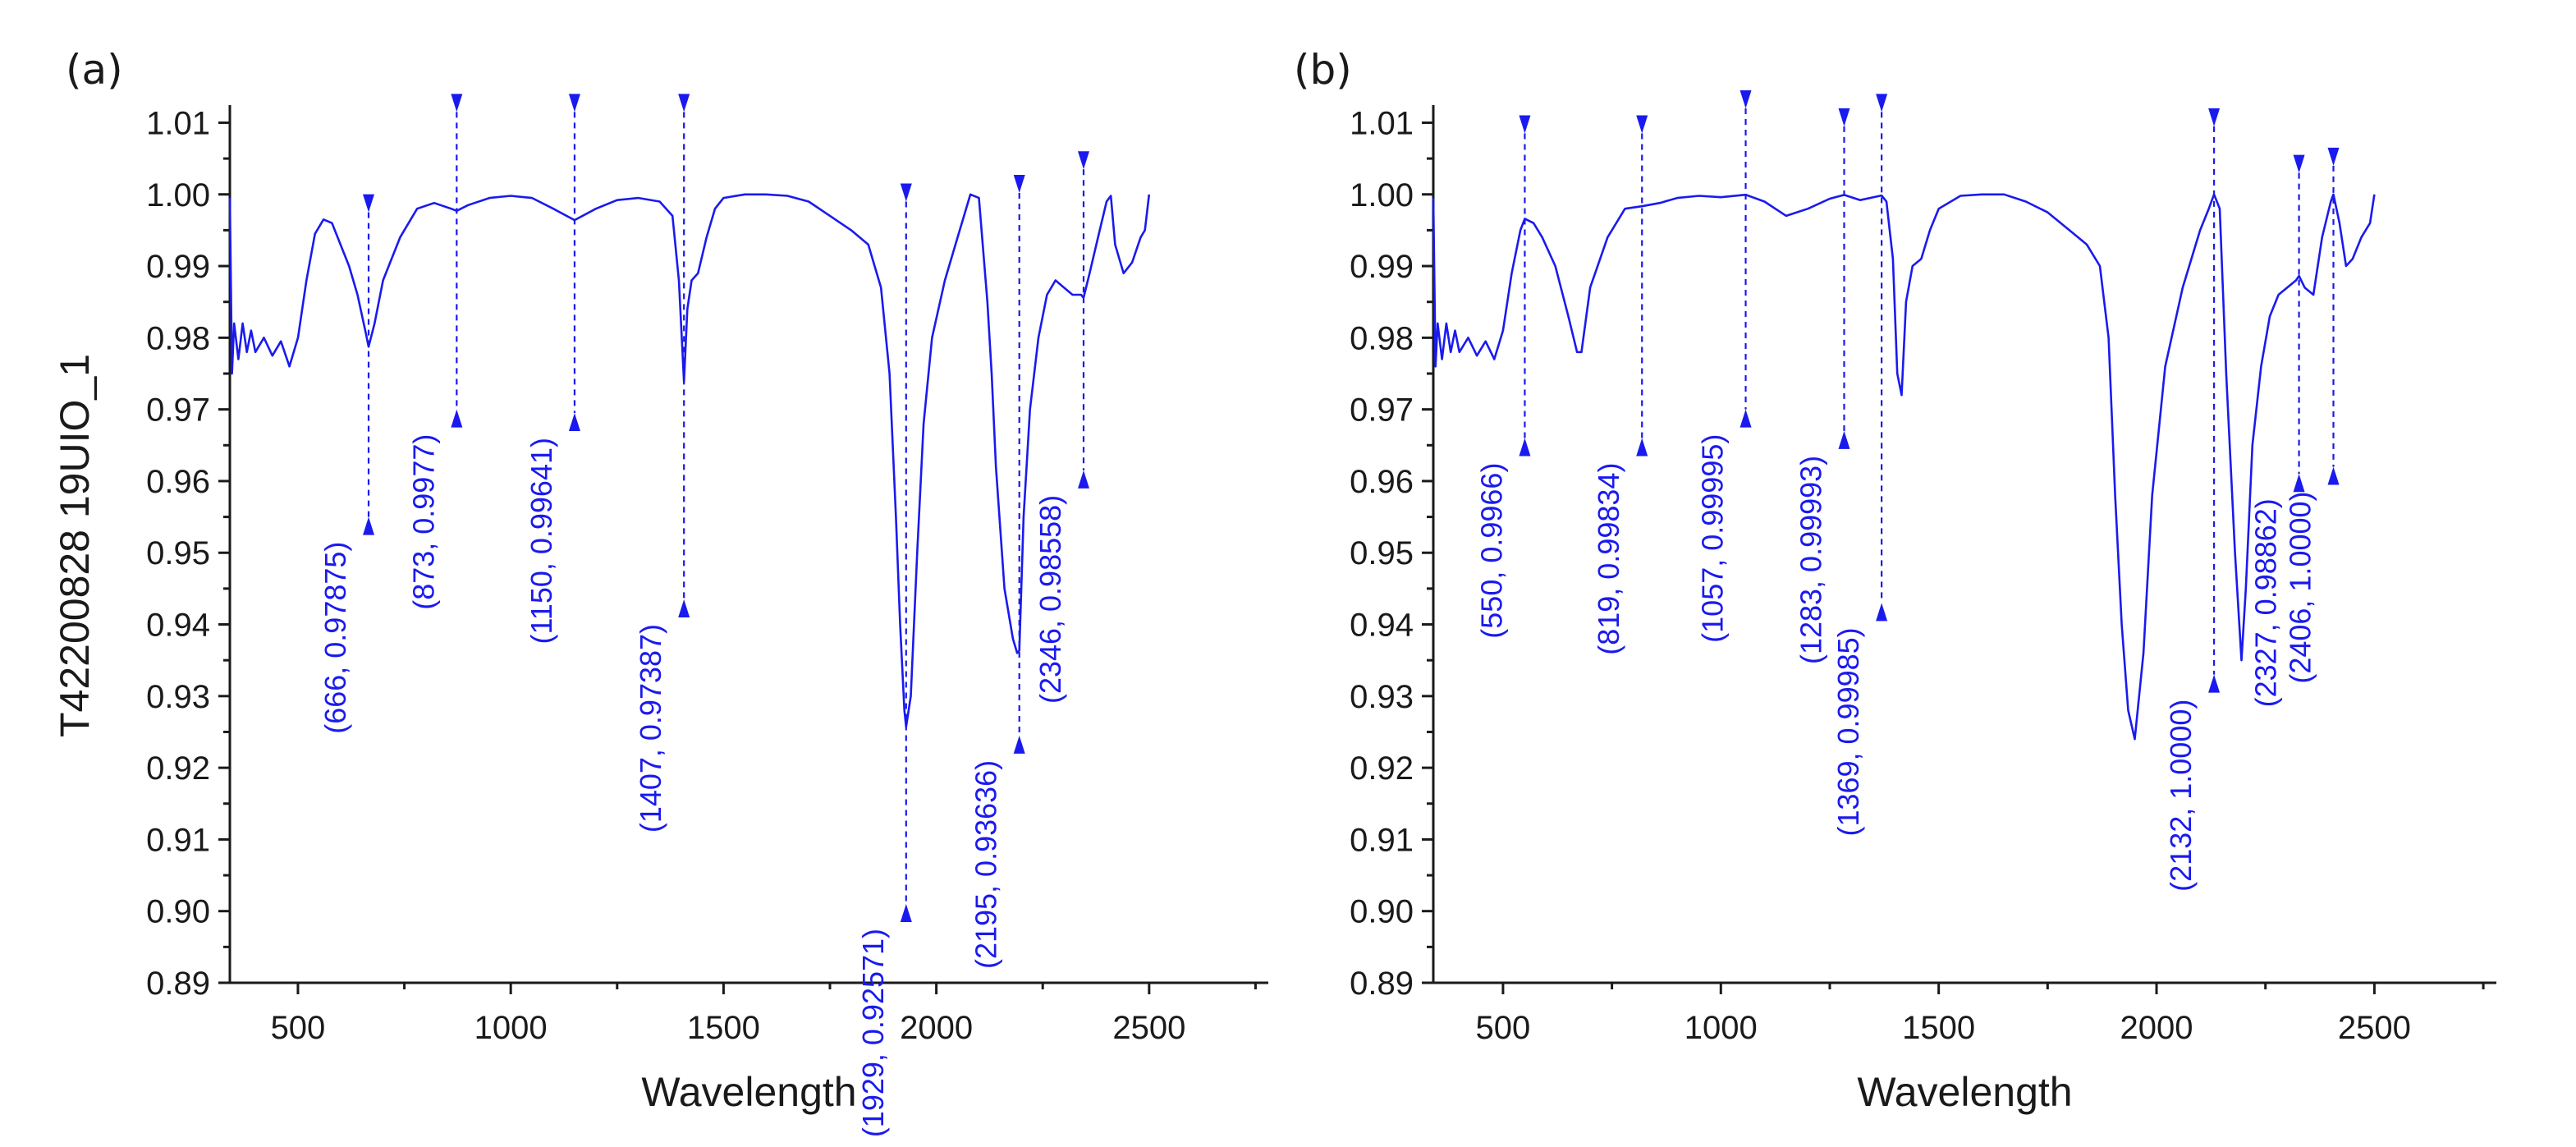 The height and width of the screenshot is (1147, 2576). What do you see at coordinates (95, 70) in the screenshot?
I see `panel-label: (a)` at bounding box center [95, 70].